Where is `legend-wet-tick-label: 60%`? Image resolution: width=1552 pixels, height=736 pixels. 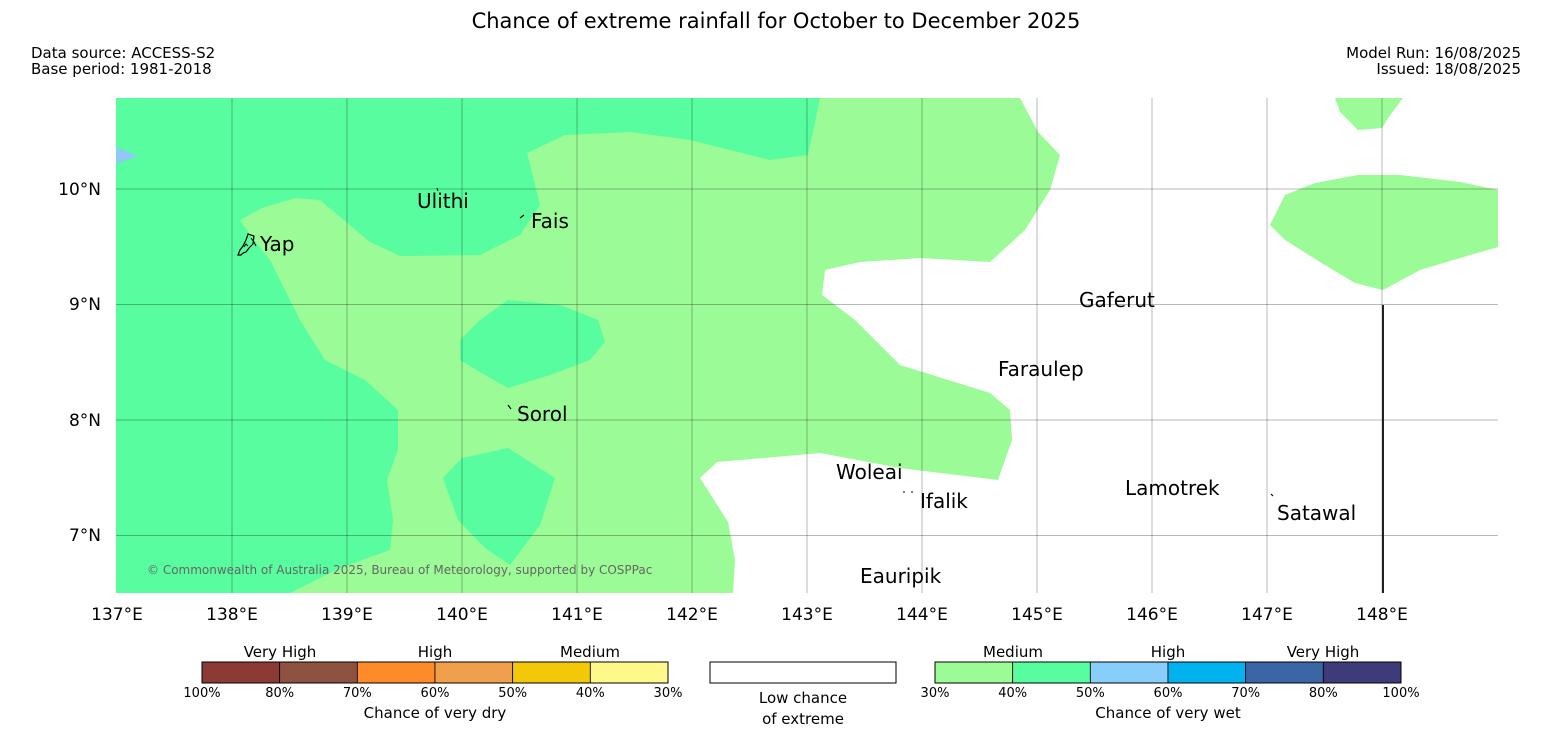 legend-wet-tick-label: 60% is located at coordinates (1168, 693).